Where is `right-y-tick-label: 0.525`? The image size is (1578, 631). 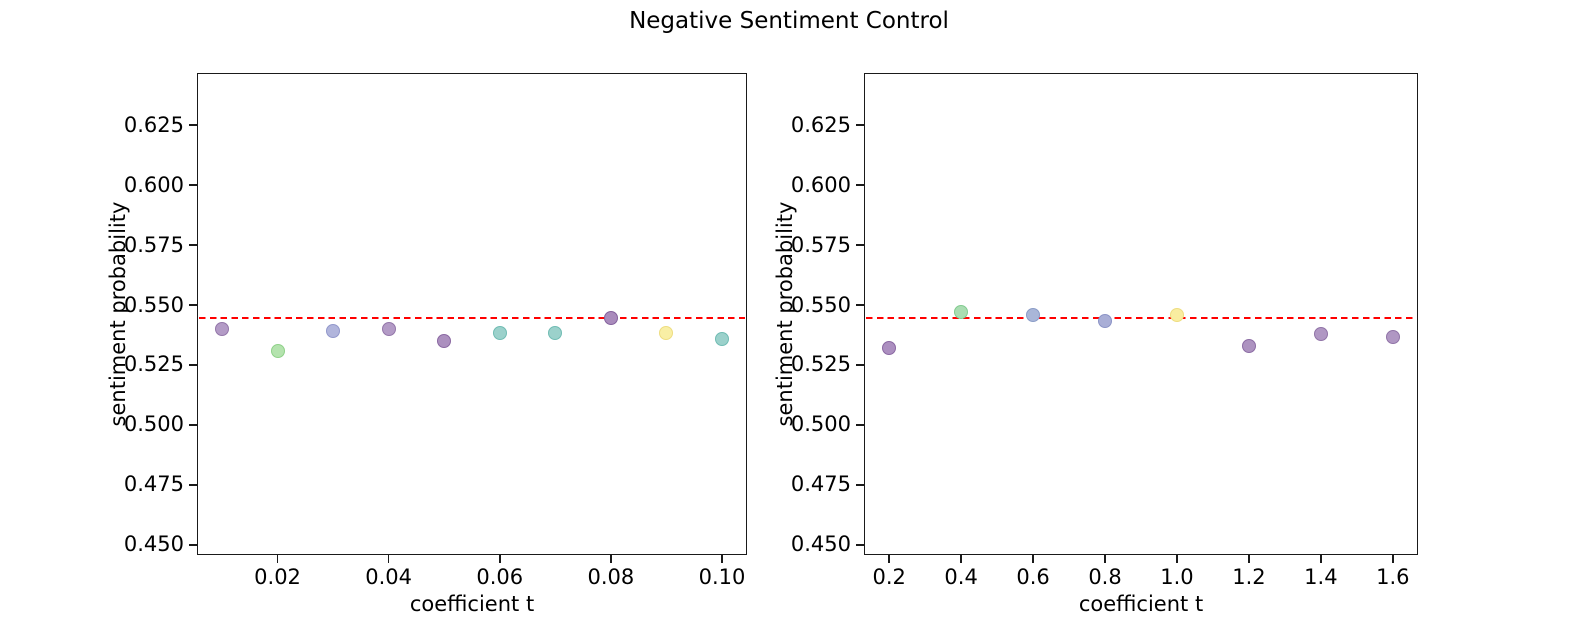 right-y-tick-label: 0.525 is located at coordinates (820, 364).